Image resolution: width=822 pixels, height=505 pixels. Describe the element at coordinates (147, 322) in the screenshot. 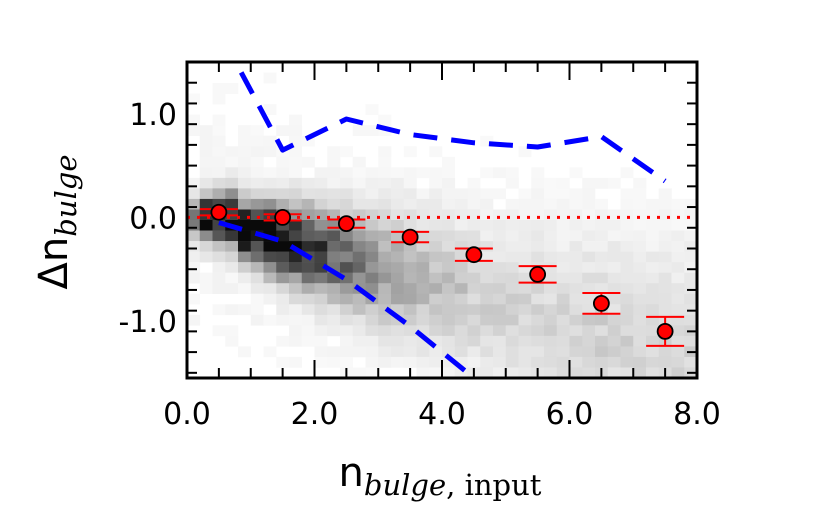

I see `y-tick-label: -1.0` at that location.